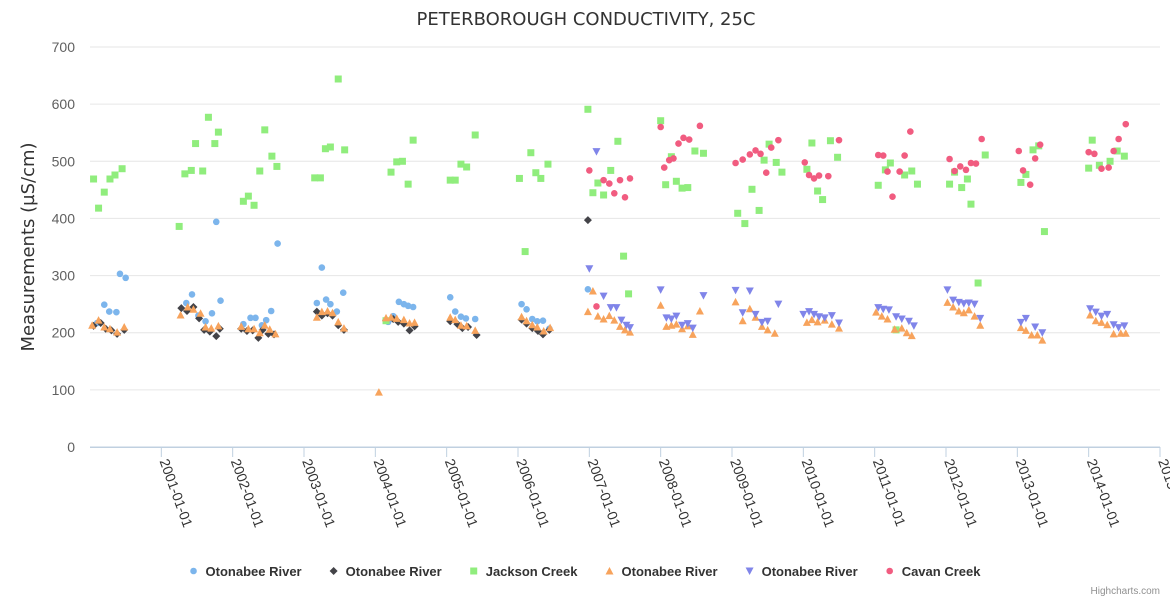 The height and width of the screenshot is (600, 1170). What do you see at coordinates (933, 571) in the screenshot?
I see `legend-item: Cavan Creek` at bounding box center [933, 571].